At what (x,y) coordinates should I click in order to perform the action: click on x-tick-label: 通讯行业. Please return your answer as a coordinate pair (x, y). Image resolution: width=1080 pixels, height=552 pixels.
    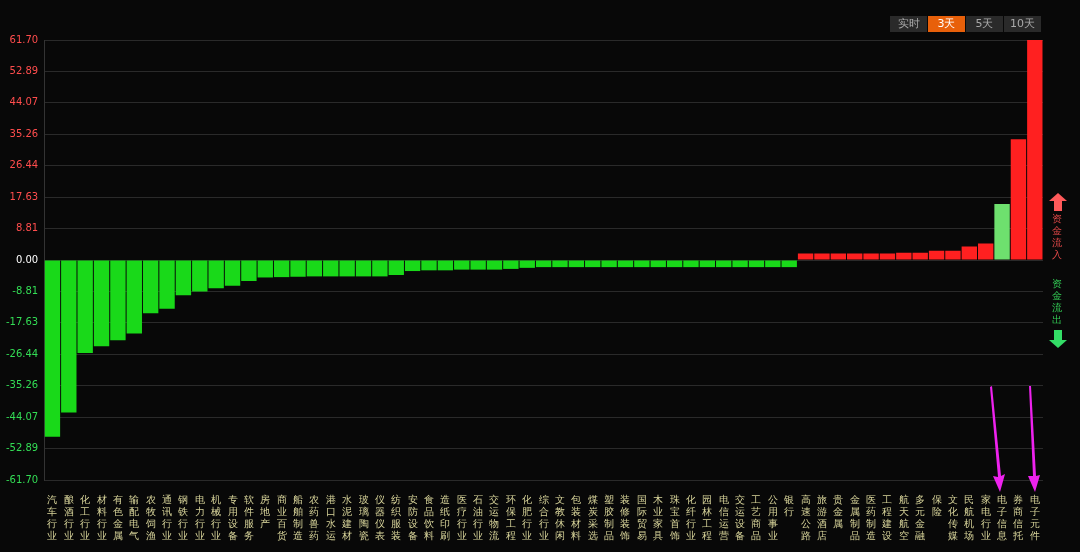
    Looking at the image, I should click on (167, 517).